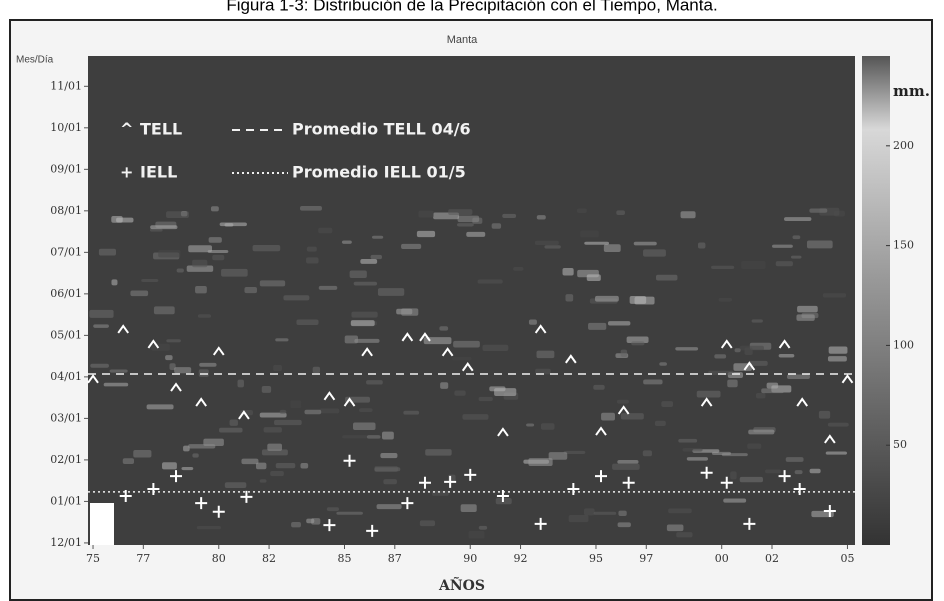 This screenshot has width=944, height=601. I want to click on x-tick-label: 90, so click(470, 558).